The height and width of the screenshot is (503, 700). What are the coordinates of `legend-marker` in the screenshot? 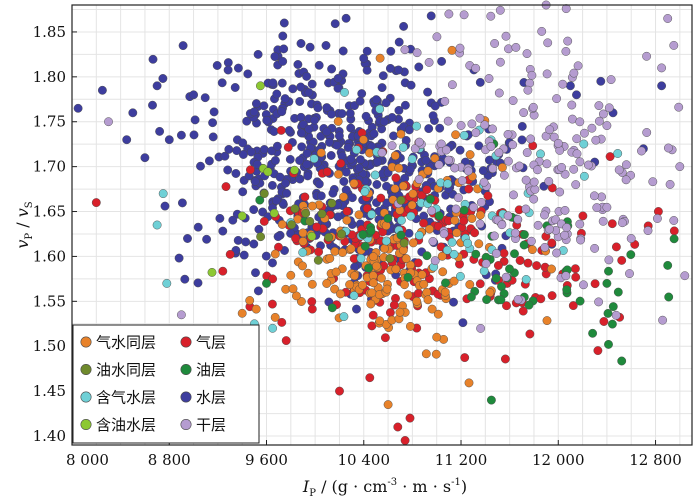 It's located at (186, 424).